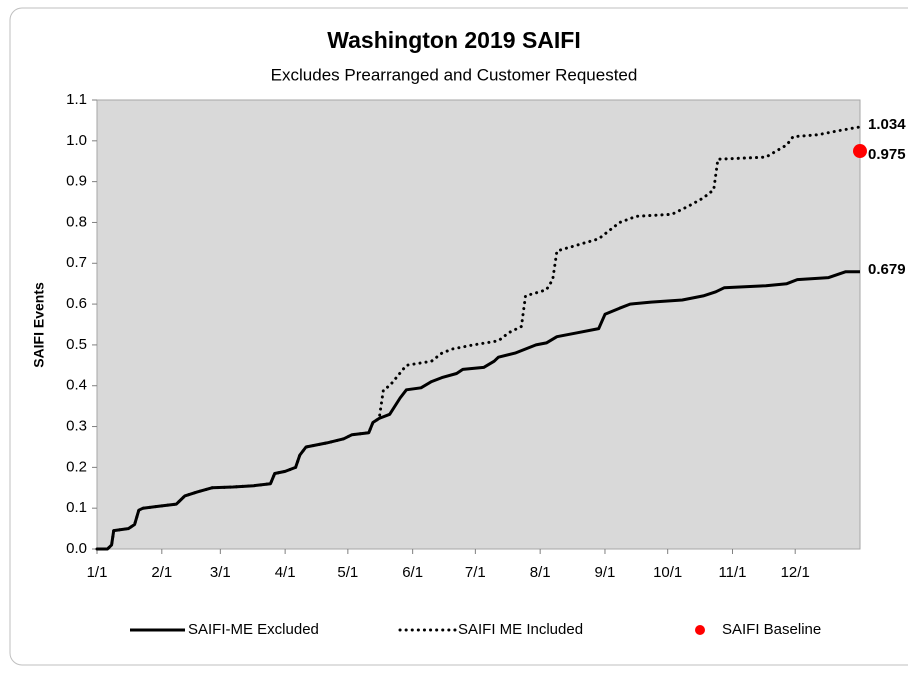 The height and width of the screenshot is (673, 908). Describe the element at coordinates (76, 181) in the screenshot. I see `y-tick-label: 0.9` at that location.